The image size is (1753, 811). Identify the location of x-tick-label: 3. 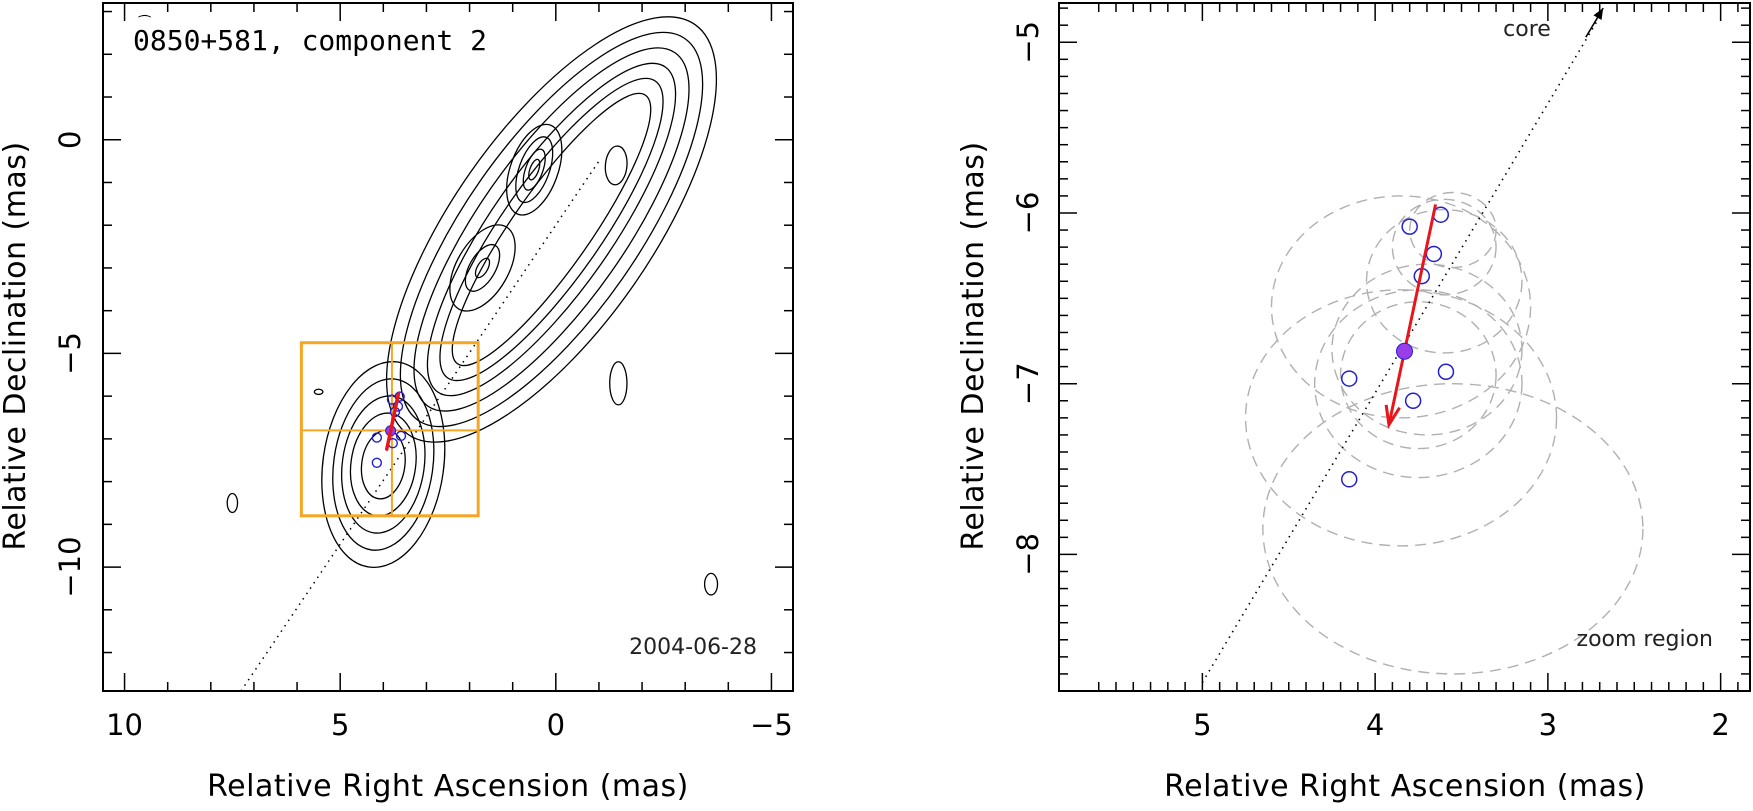
(1548, 725).